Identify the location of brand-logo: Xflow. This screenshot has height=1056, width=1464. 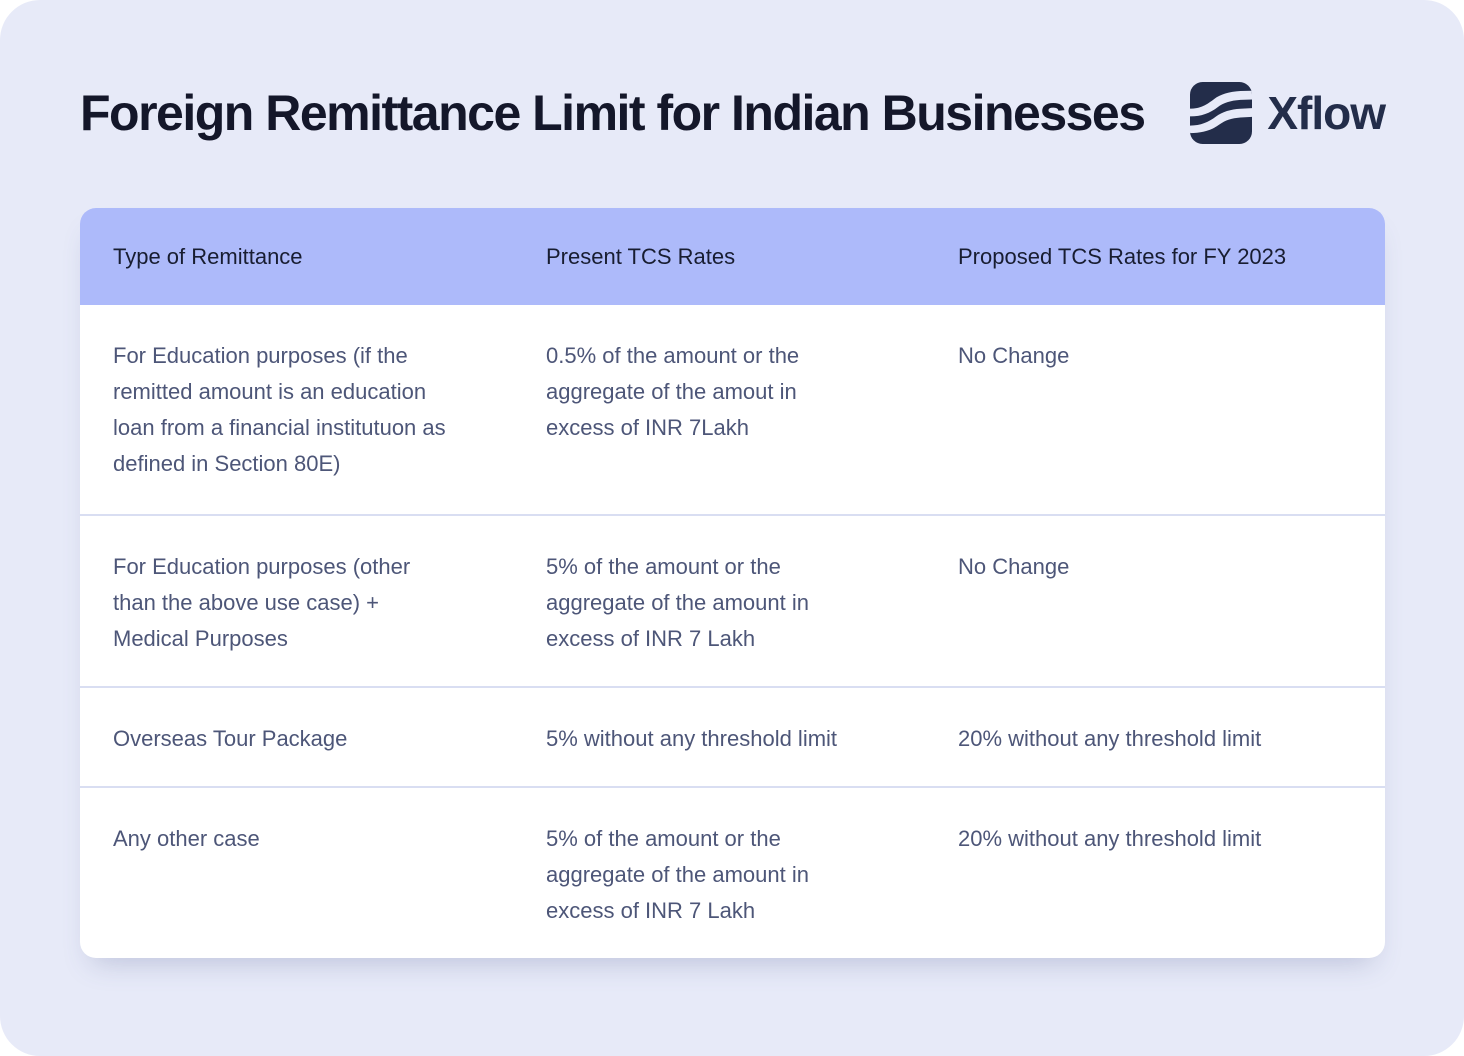
(1288, 113).